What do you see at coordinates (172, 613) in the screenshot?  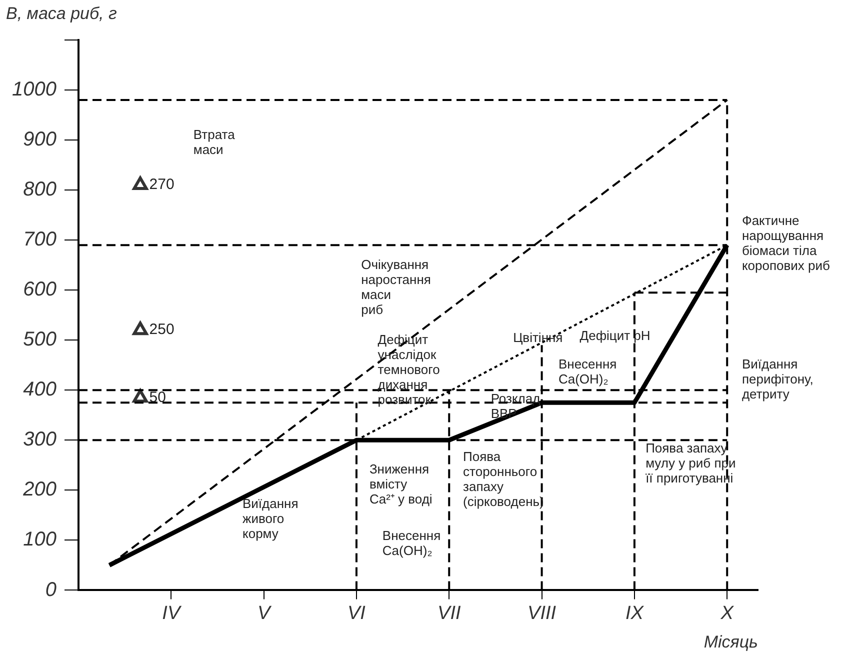 I see `x-tick-label: IV` at bounding box center [172, 613].